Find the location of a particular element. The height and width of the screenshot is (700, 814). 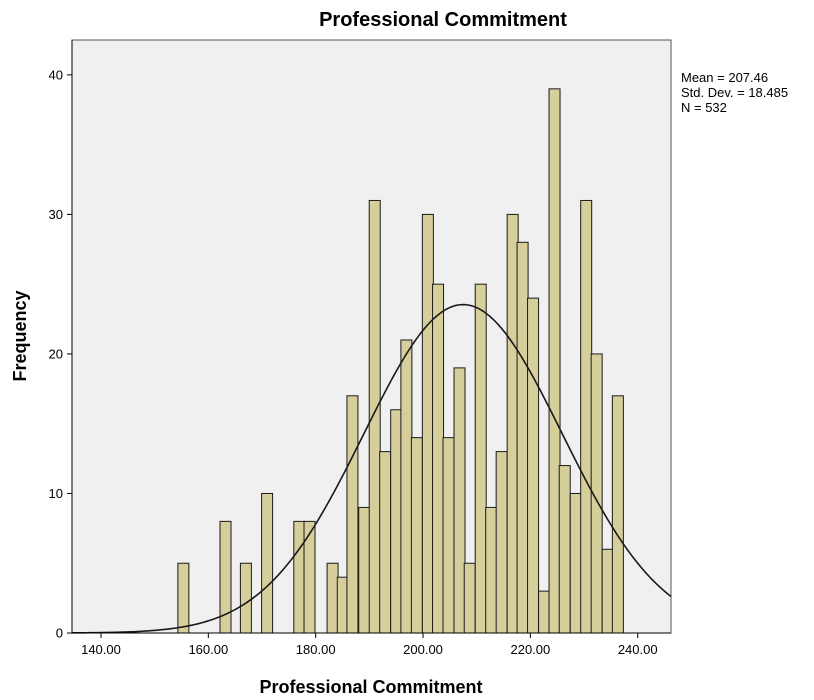

x-tick-label: 160.00 is located at coordinates (208, 649).